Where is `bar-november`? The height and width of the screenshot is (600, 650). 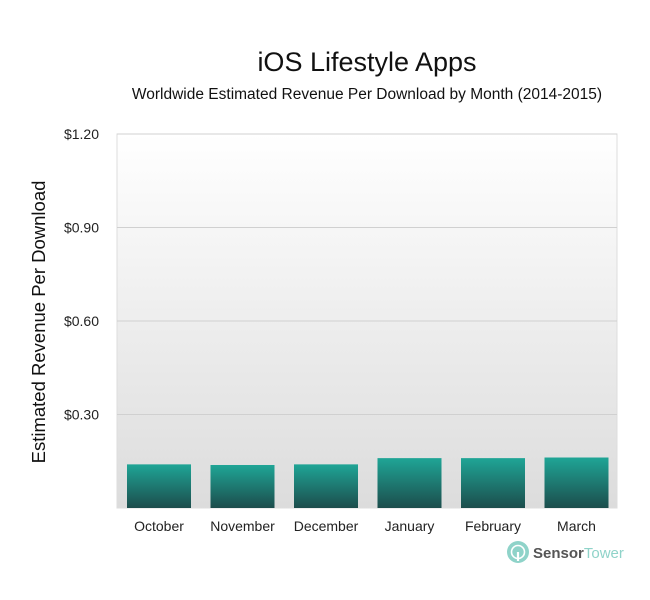 bar-november is located at coordinates (242, 486).